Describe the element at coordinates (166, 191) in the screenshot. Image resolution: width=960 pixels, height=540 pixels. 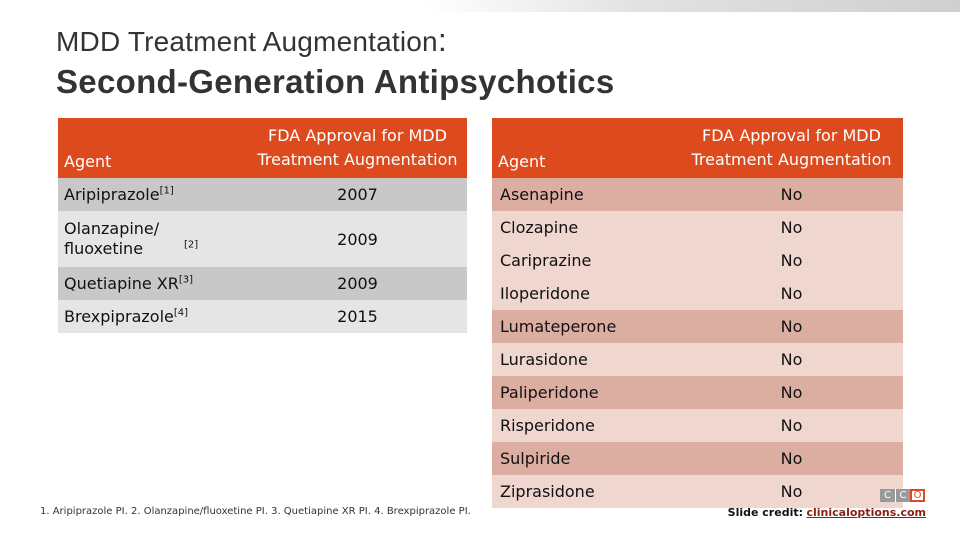
I see `reference-superscript: [1]` at that location.